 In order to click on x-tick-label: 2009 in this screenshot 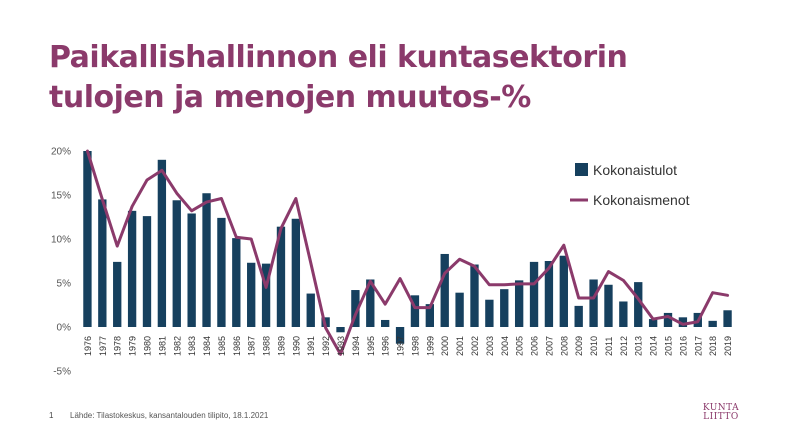, I will do `click(579, 346)`.